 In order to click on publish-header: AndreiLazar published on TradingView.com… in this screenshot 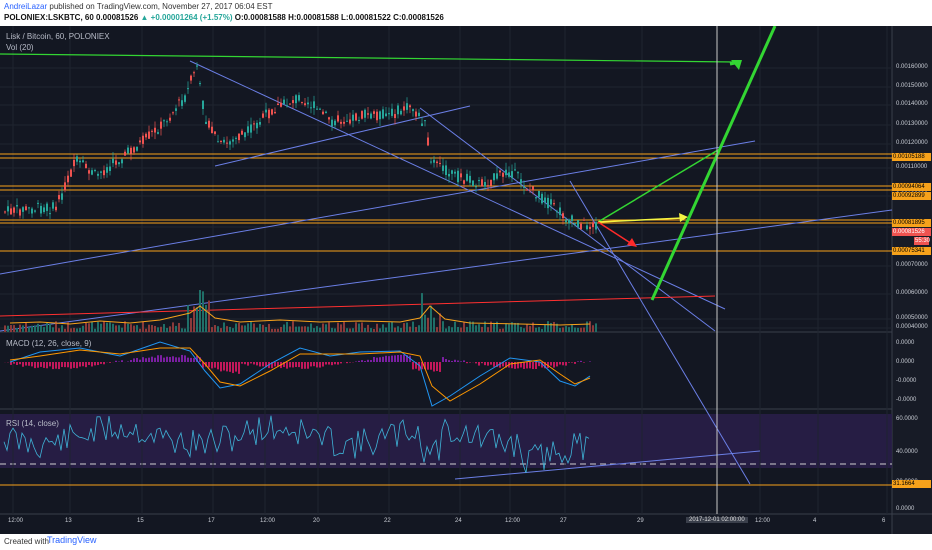, I will do `click(466, 13)`.